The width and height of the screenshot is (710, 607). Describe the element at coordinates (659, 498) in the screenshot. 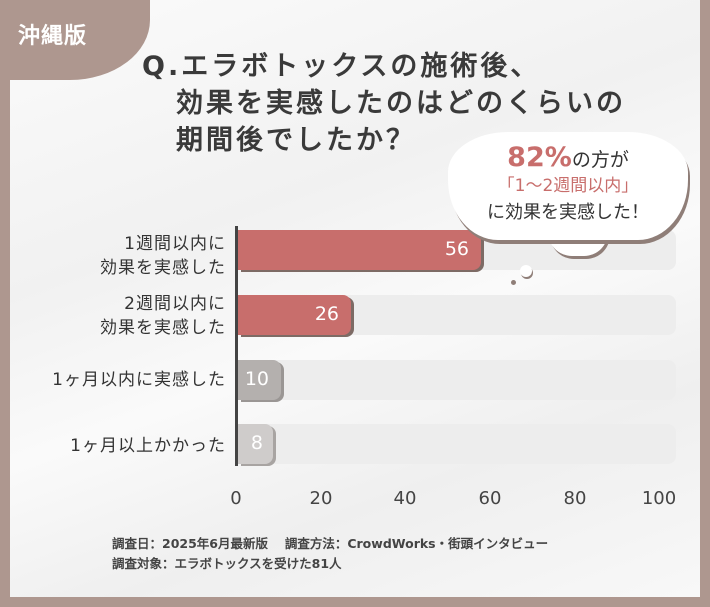

I see `x-tick: 100` at that location.